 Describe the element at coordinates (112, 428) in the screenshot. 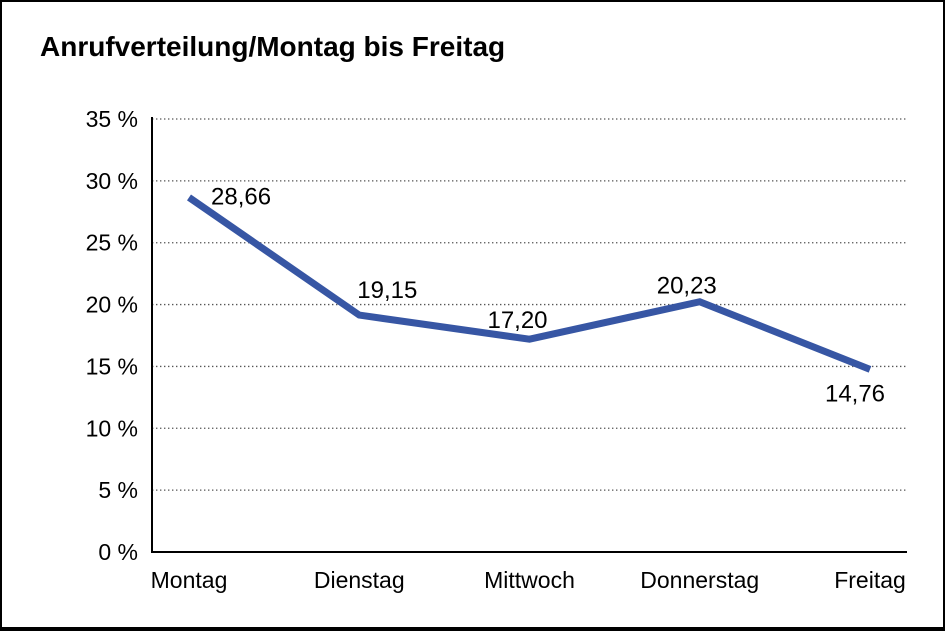

I see `y-tick-label: 10 %` at that location.